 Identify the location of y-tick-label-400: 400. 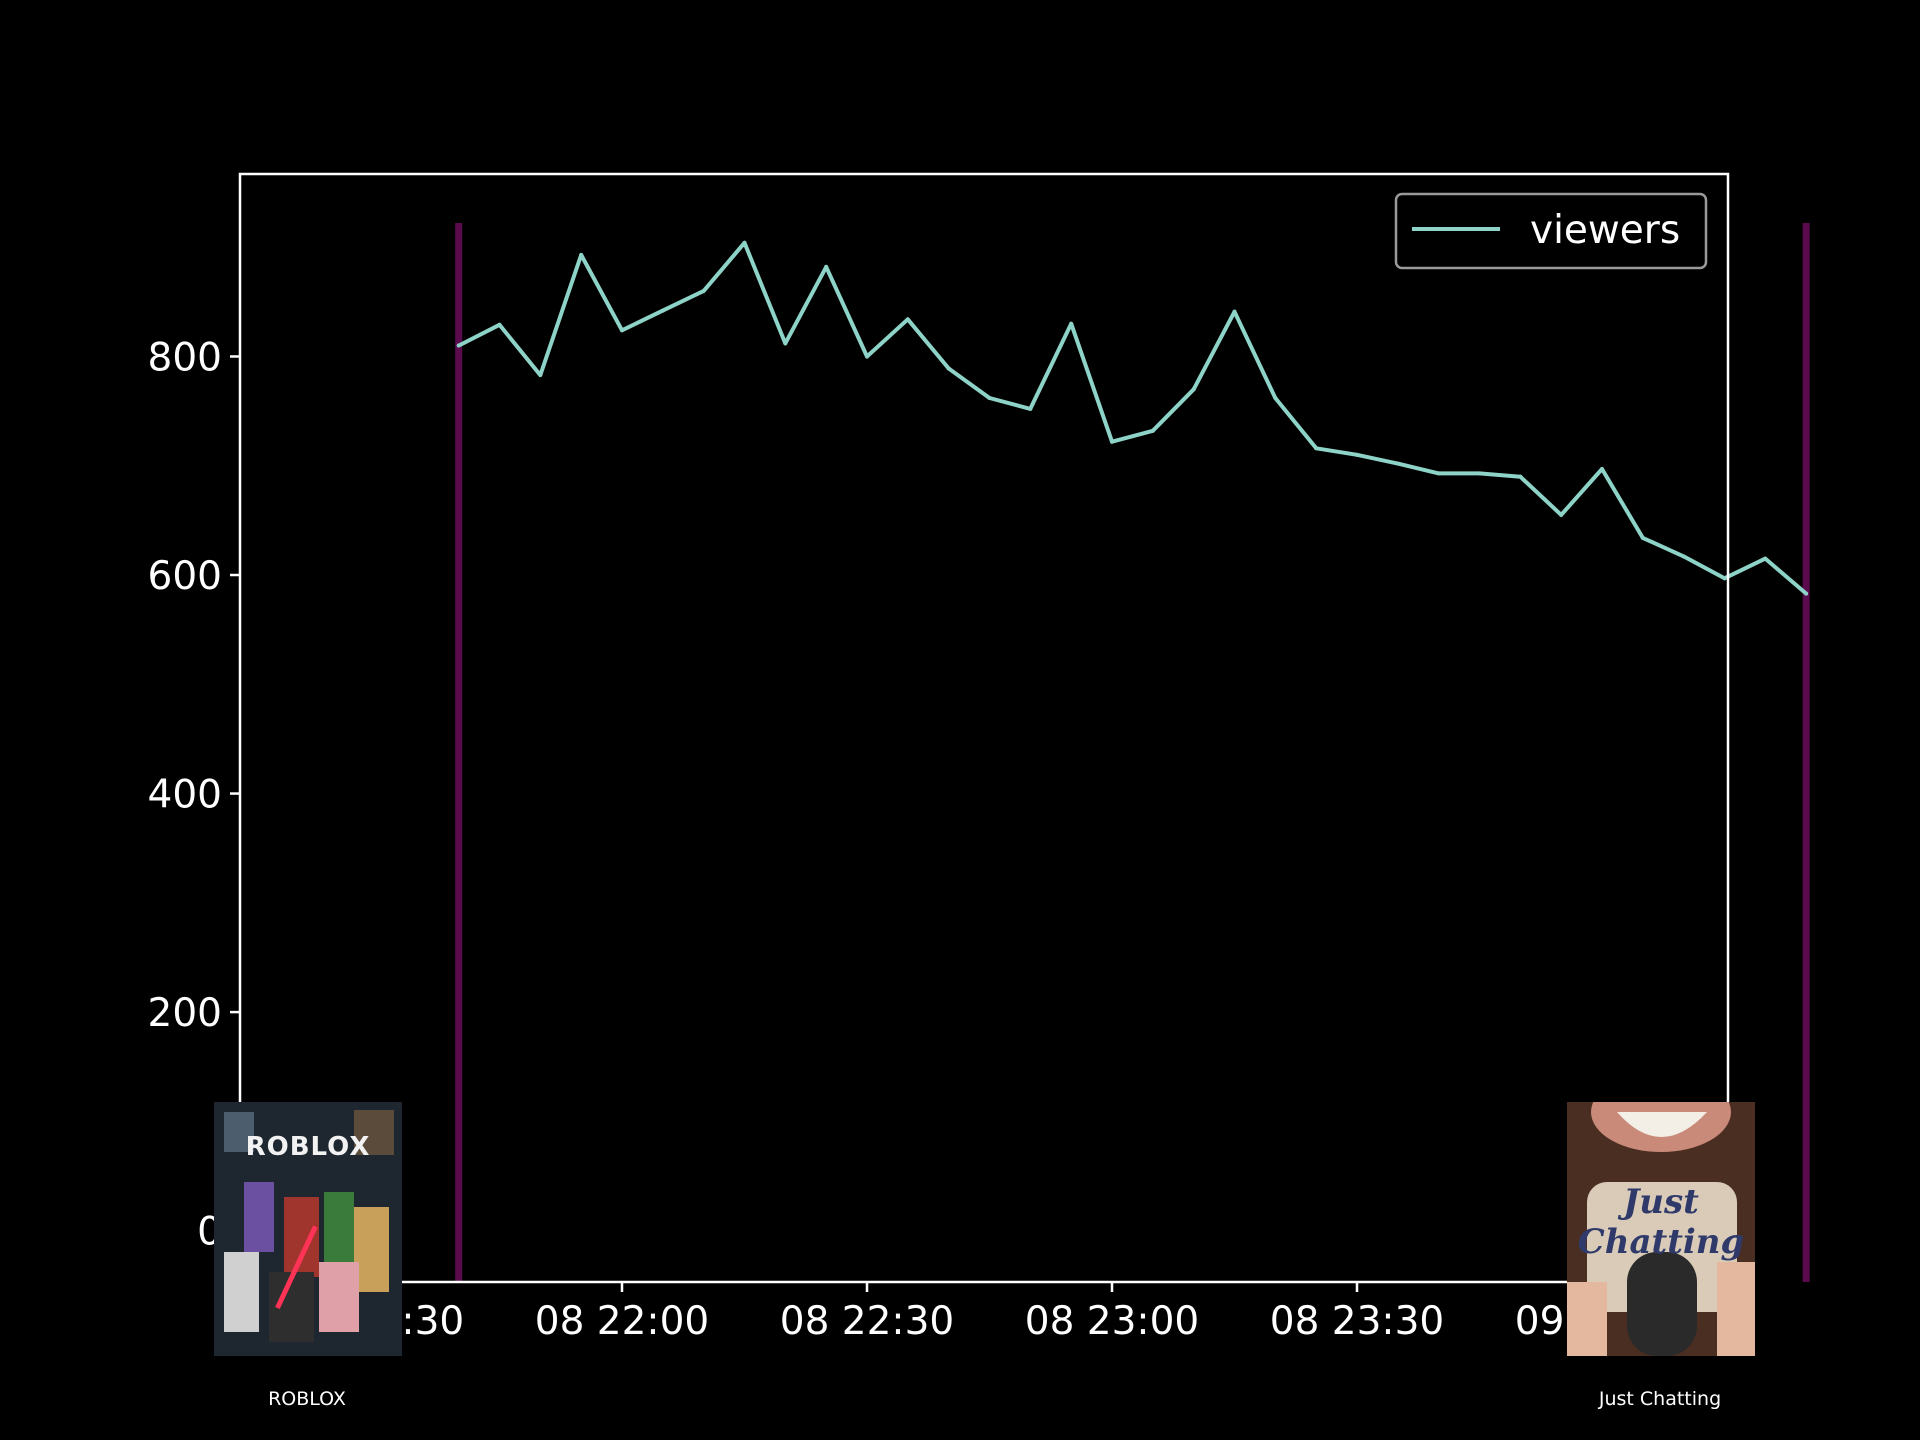
(185, 795).